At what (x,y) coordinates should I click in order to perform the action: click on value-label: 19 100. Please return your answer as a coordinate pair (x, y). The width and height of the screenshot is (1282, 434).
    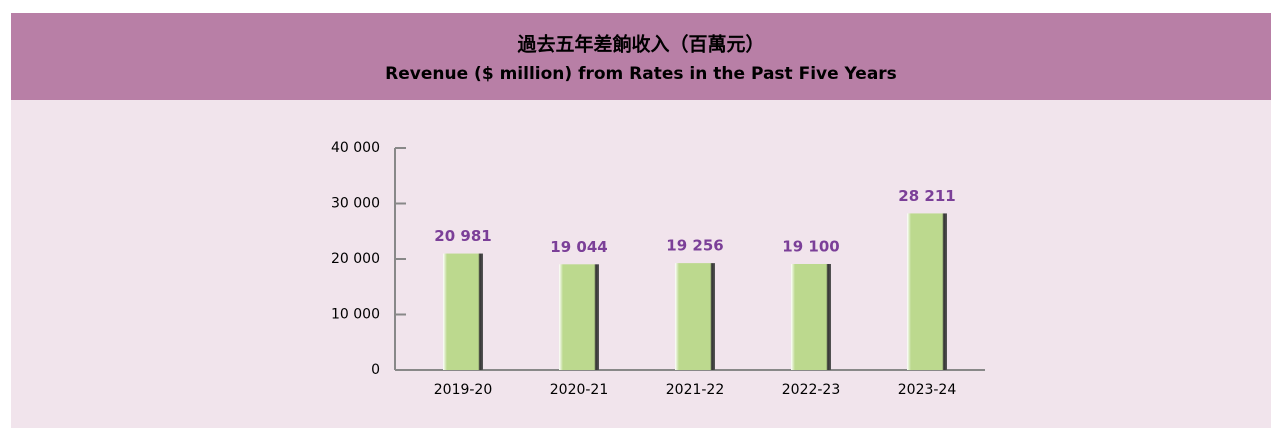
    Looking at the image, I should click on (810, 246).